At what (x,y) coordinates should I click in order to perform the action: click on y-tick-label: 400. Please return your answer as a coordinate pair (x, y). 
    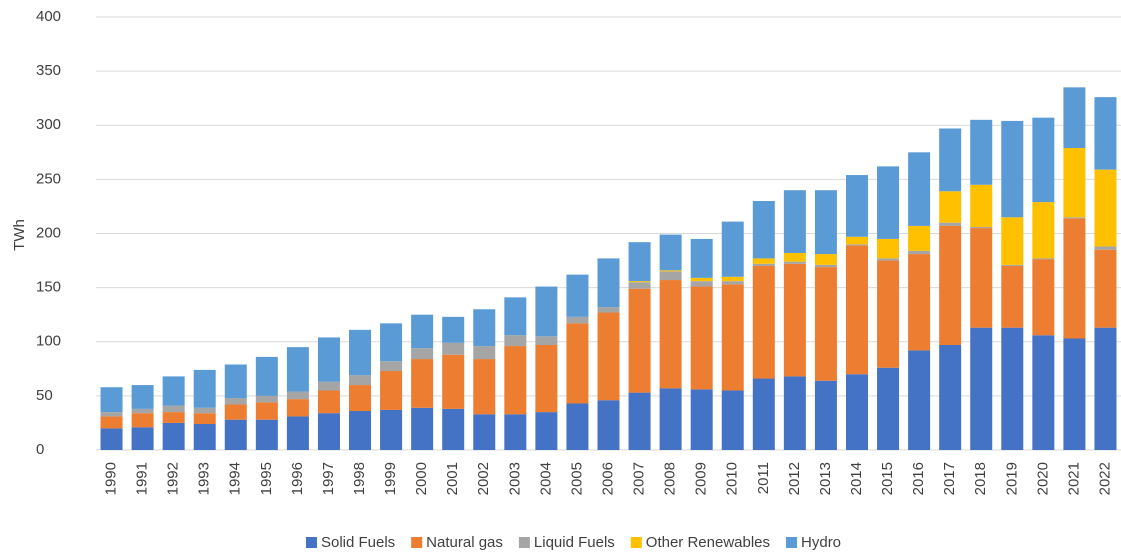
    Looking at the image, I should click on (48, 16).